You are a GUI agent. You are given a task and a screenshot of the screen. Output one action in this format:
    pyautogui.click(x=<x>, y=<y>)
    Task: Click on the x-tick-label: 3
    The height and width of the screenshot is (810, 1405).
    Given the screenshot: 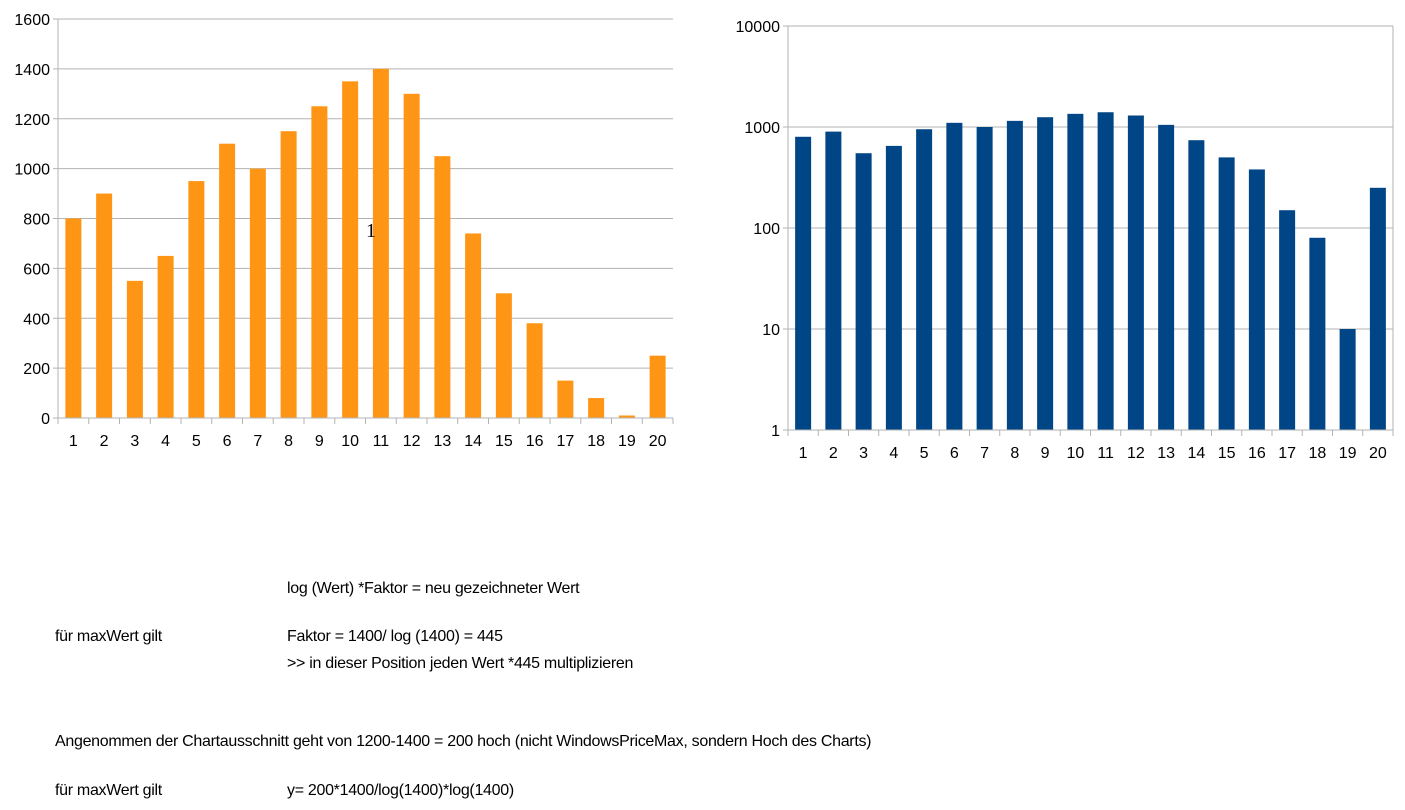 What is the action you would take?
    pyautogui.click(x=134, y=441)
    